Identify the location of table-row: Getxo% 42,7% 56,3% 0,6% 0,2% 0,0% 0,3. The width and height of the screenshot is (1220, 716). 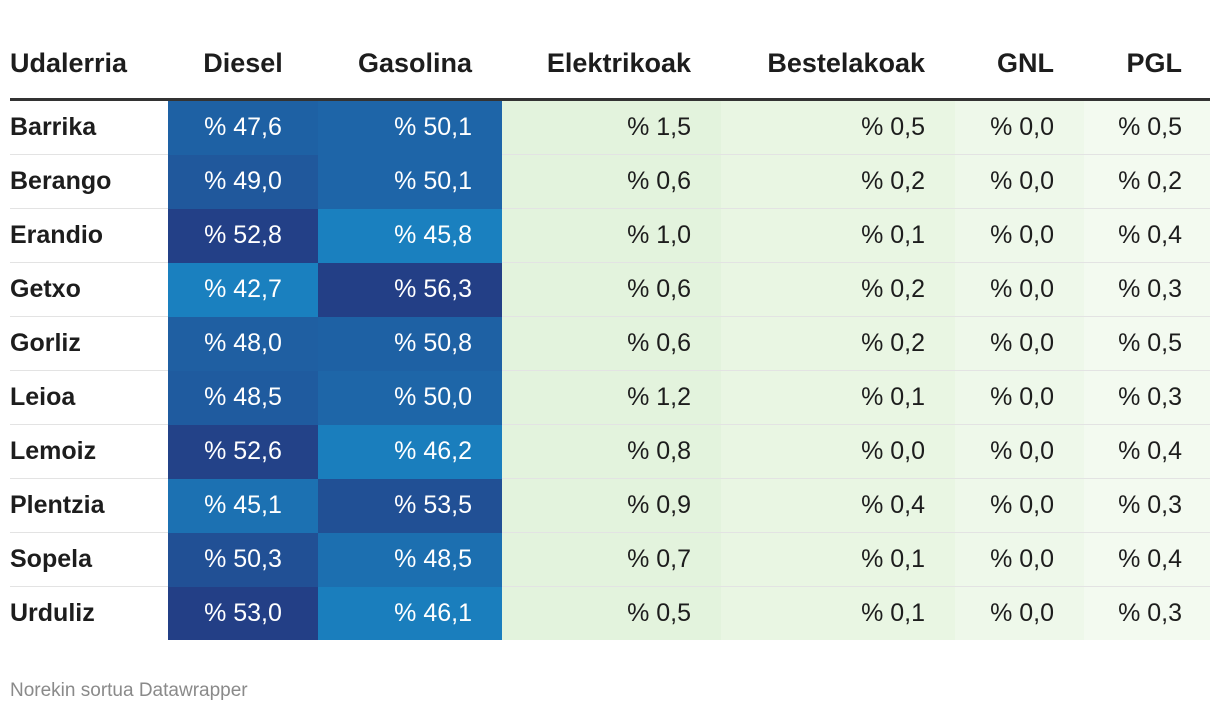
(610, 289).